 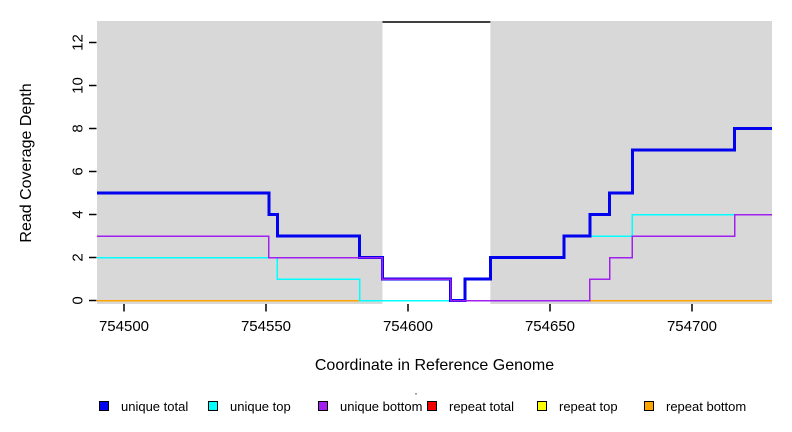 I want to click on legend-swatch-repeat-total, so click(x=432, y=406).